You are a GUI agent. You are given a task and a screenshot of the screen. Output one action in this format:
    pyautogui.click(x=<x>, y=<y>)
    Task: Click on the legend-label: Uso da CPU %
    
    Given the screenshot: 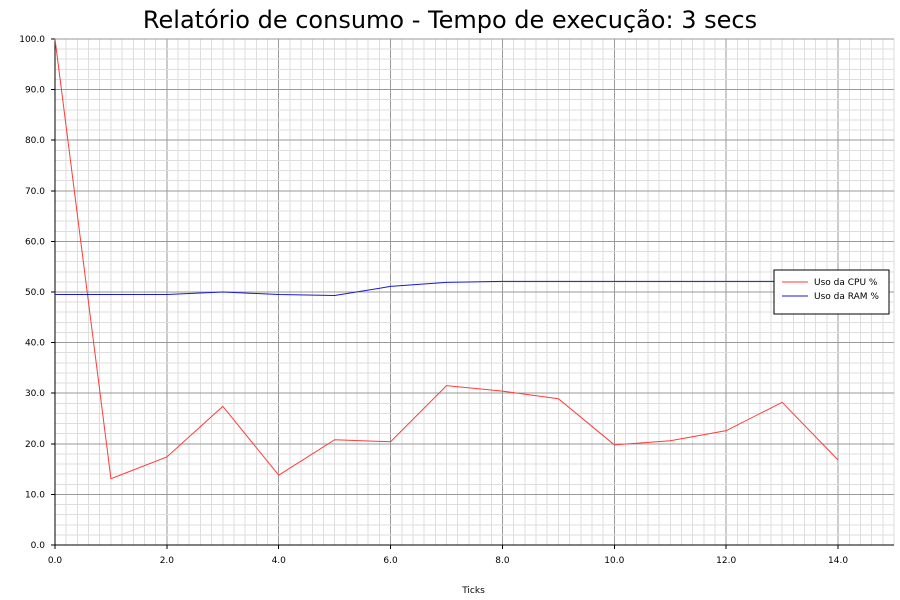 What is the action you would take?
    pyautogui.click(x=846, y=283)
    